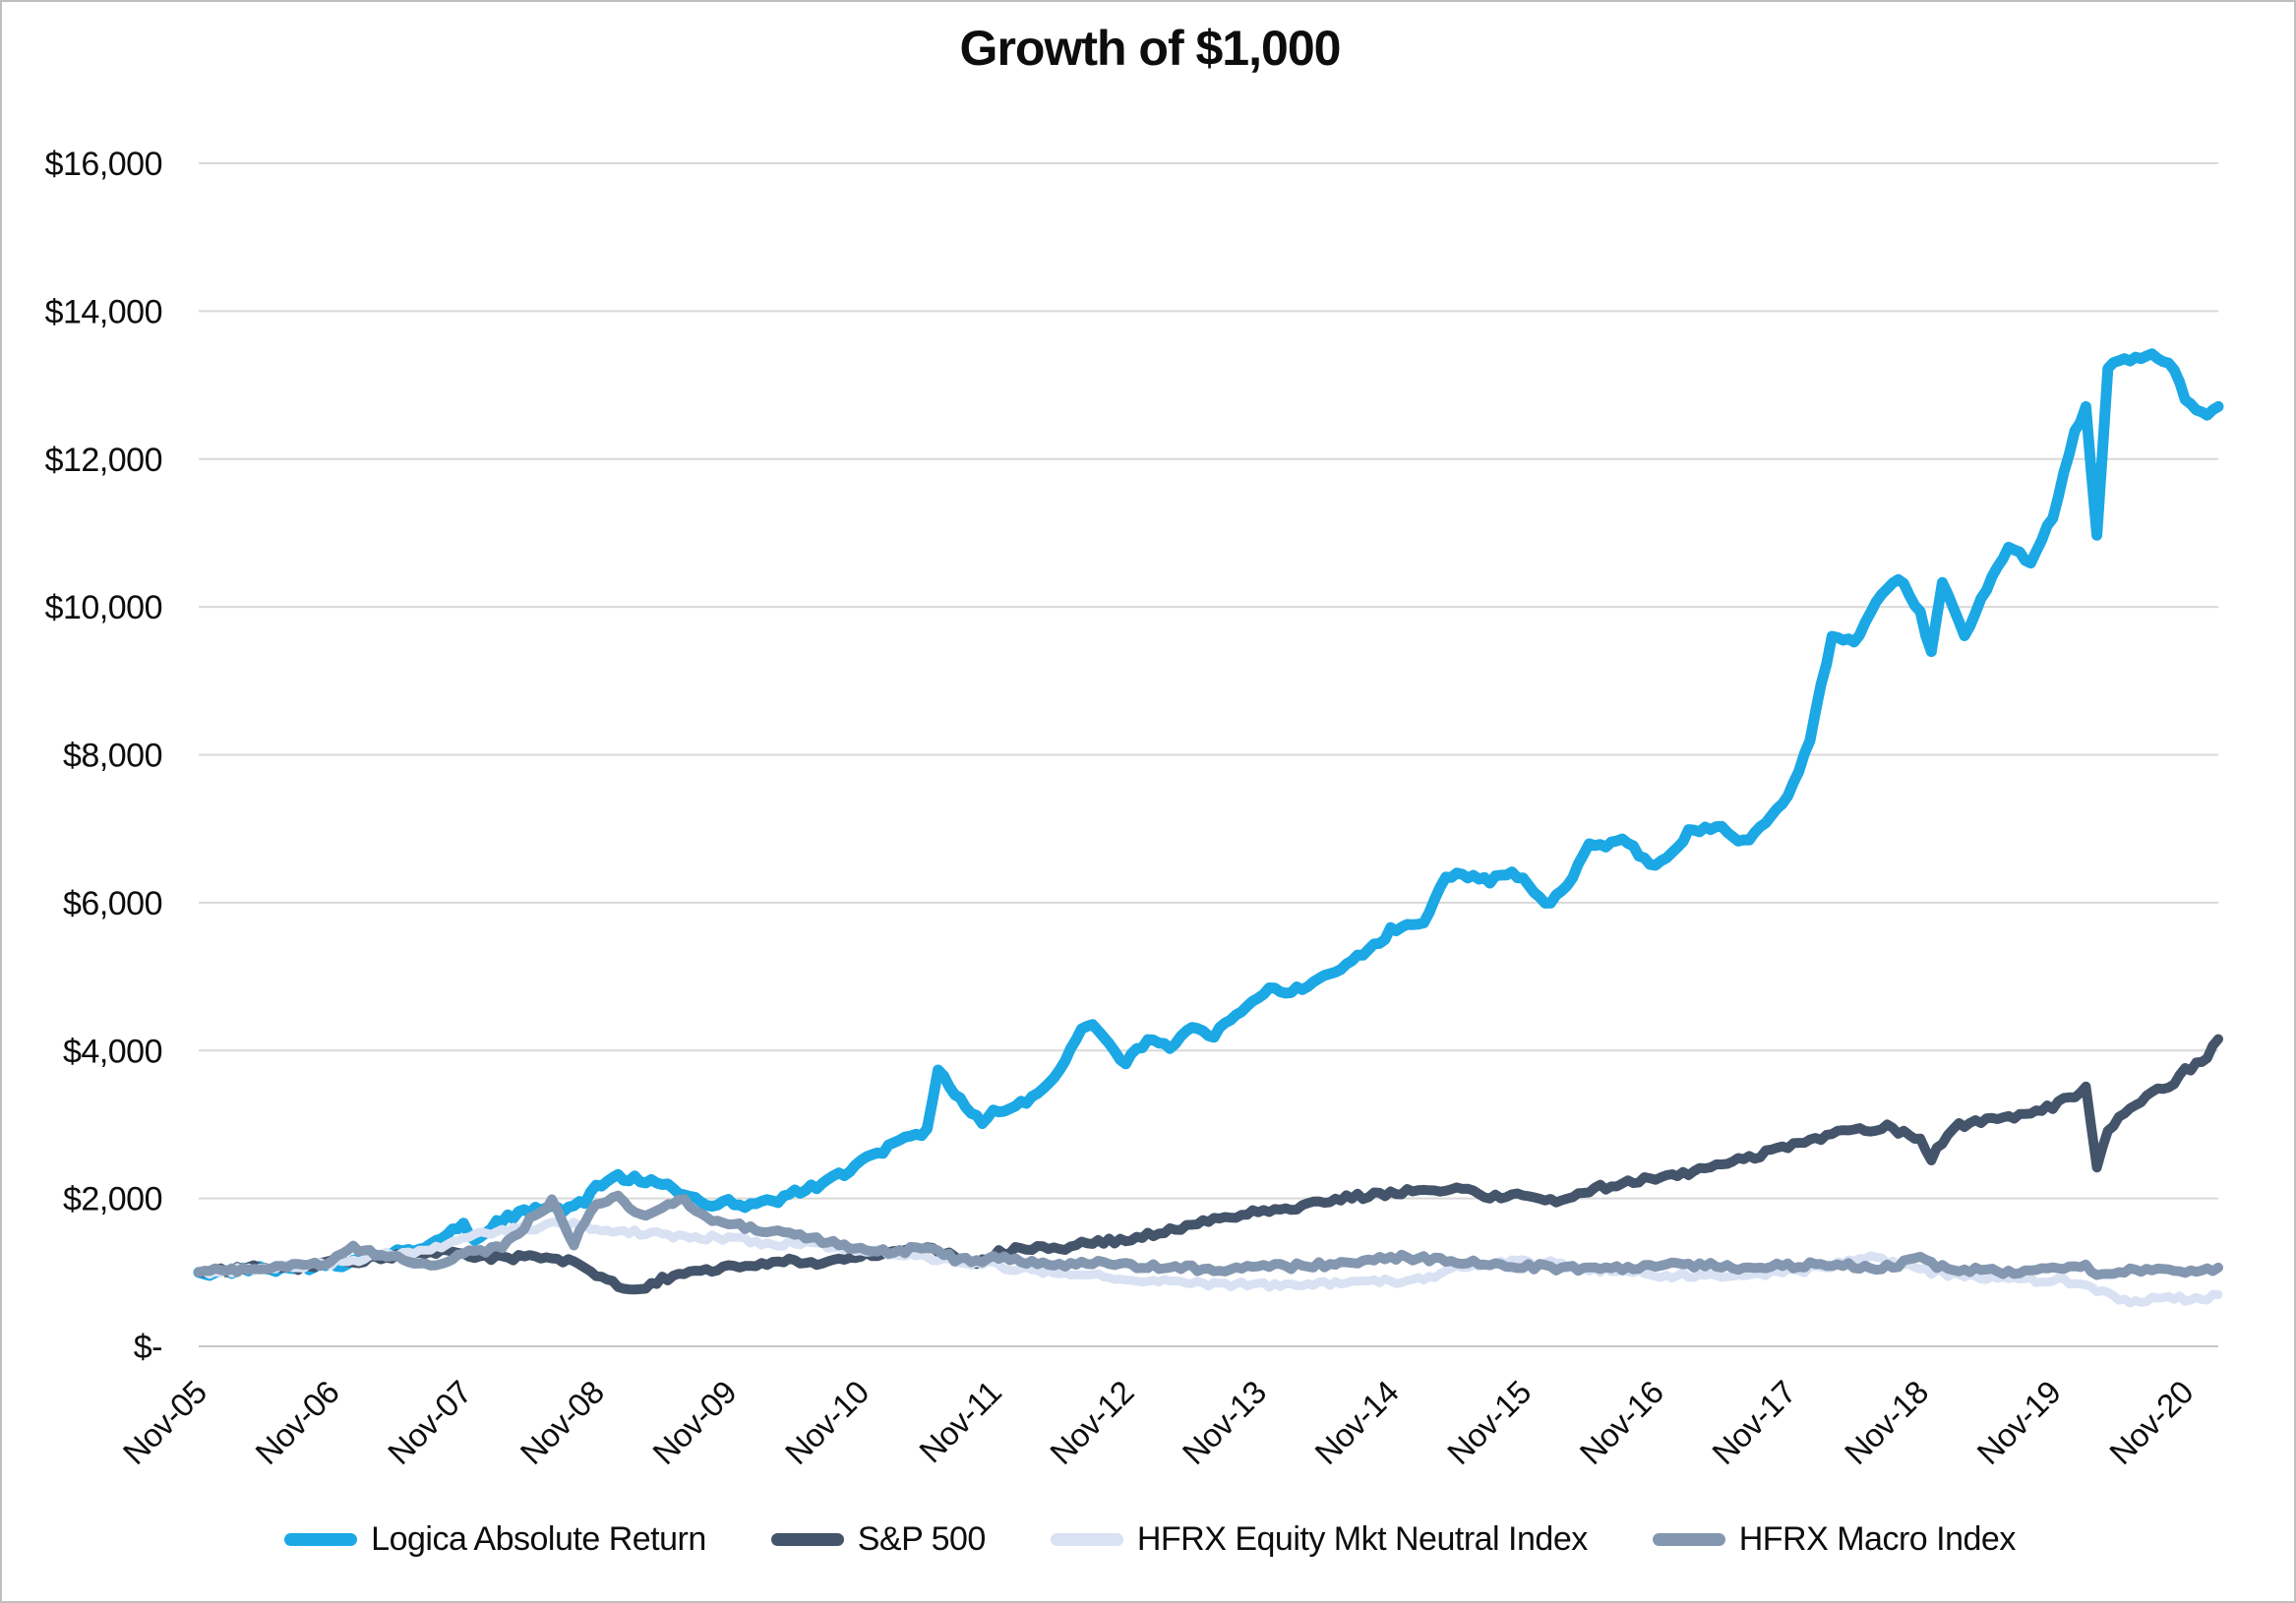  What do you see at coordinates (112, 1051) in the screenshot?
I see `y-axis-label: $4,000` at bounding box center [112, 1051].